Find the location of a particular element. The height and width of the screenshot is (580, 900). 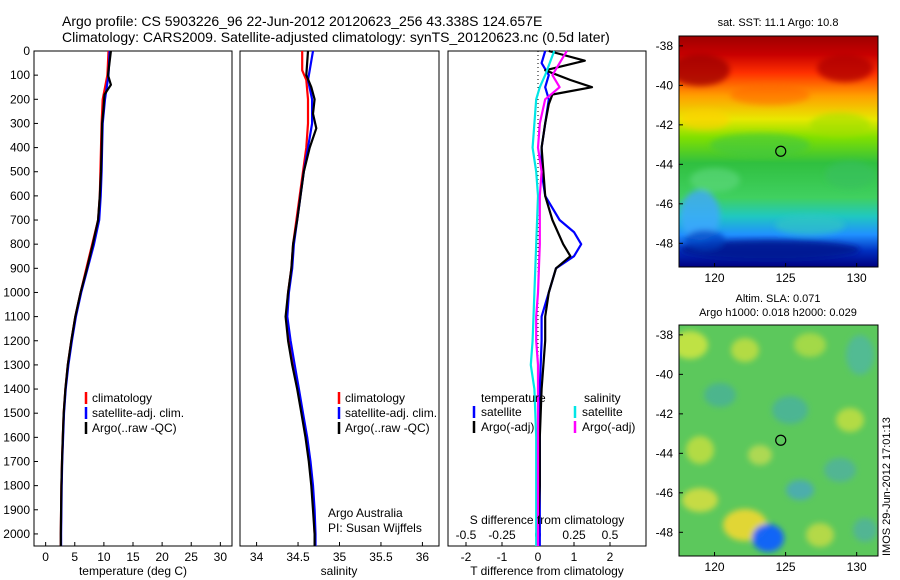

sst-map-frame is located at coordinates (778, 151).